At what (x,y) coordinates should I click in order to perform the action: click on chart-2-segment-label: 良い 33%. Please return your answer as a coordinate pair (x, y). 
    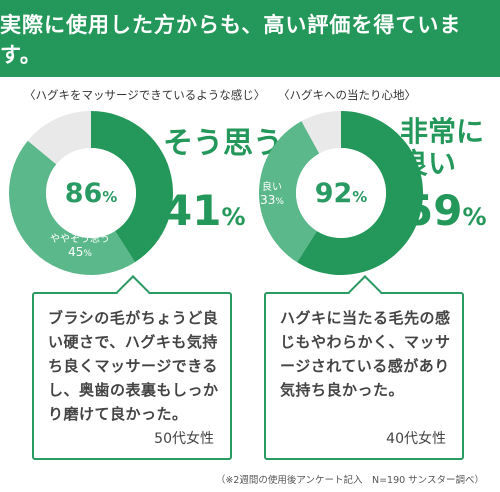
    Looking at the image, I should click on (272, 194).